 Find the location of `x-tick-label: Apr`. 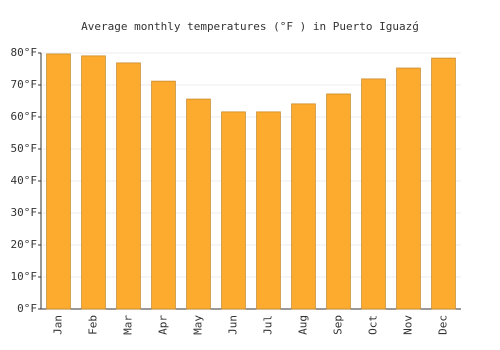

x-tick-label: Apr is located at coordinates (163, 325).